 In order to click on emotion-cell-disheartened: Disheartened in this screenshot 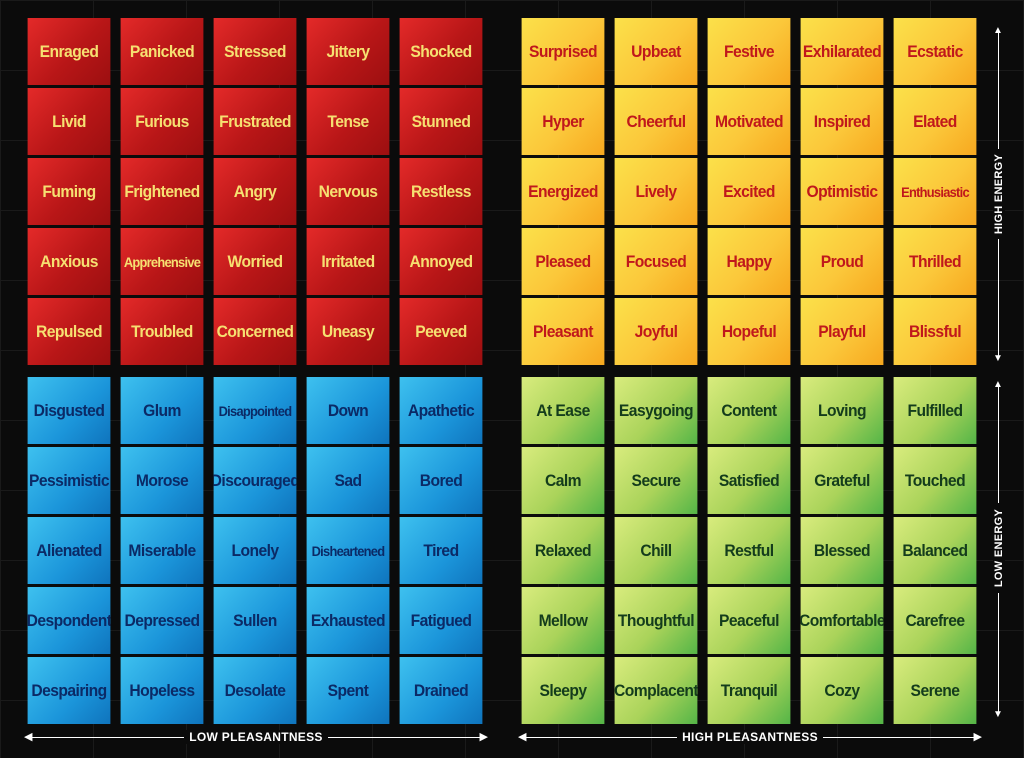, I will do `click(348, 550)`.